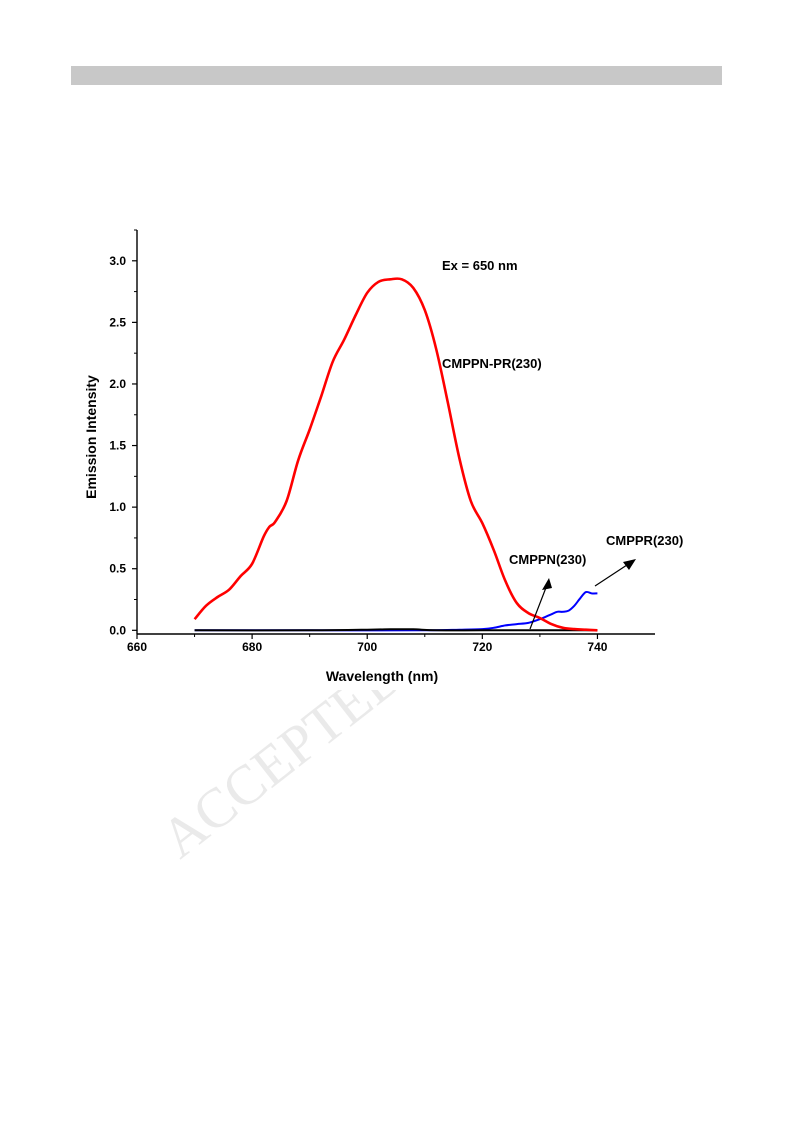  What do you see at coordinates (597, 647) in the screenshot?
I see `x-tick-label: 740` at bounding box center [597, 647].